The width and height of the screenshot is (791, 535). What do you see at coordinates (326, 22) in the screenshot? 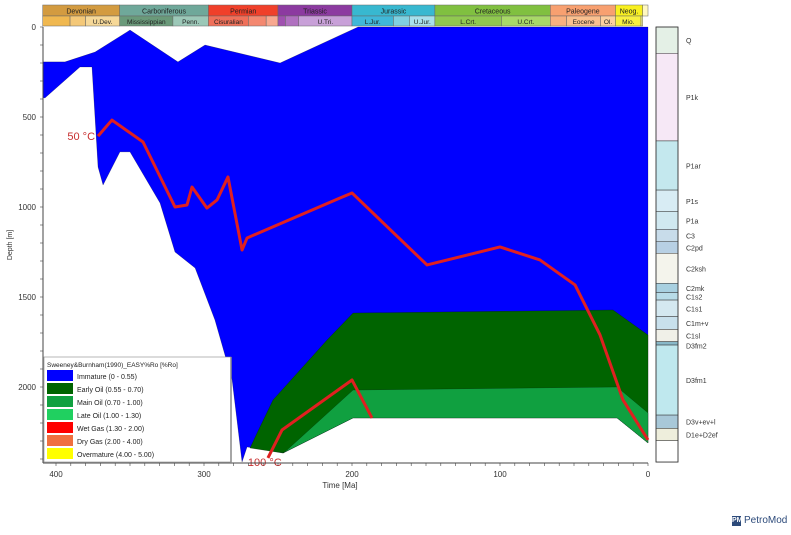
I see `epoch-label: U.Tri.` at bounding box center [326, 22].